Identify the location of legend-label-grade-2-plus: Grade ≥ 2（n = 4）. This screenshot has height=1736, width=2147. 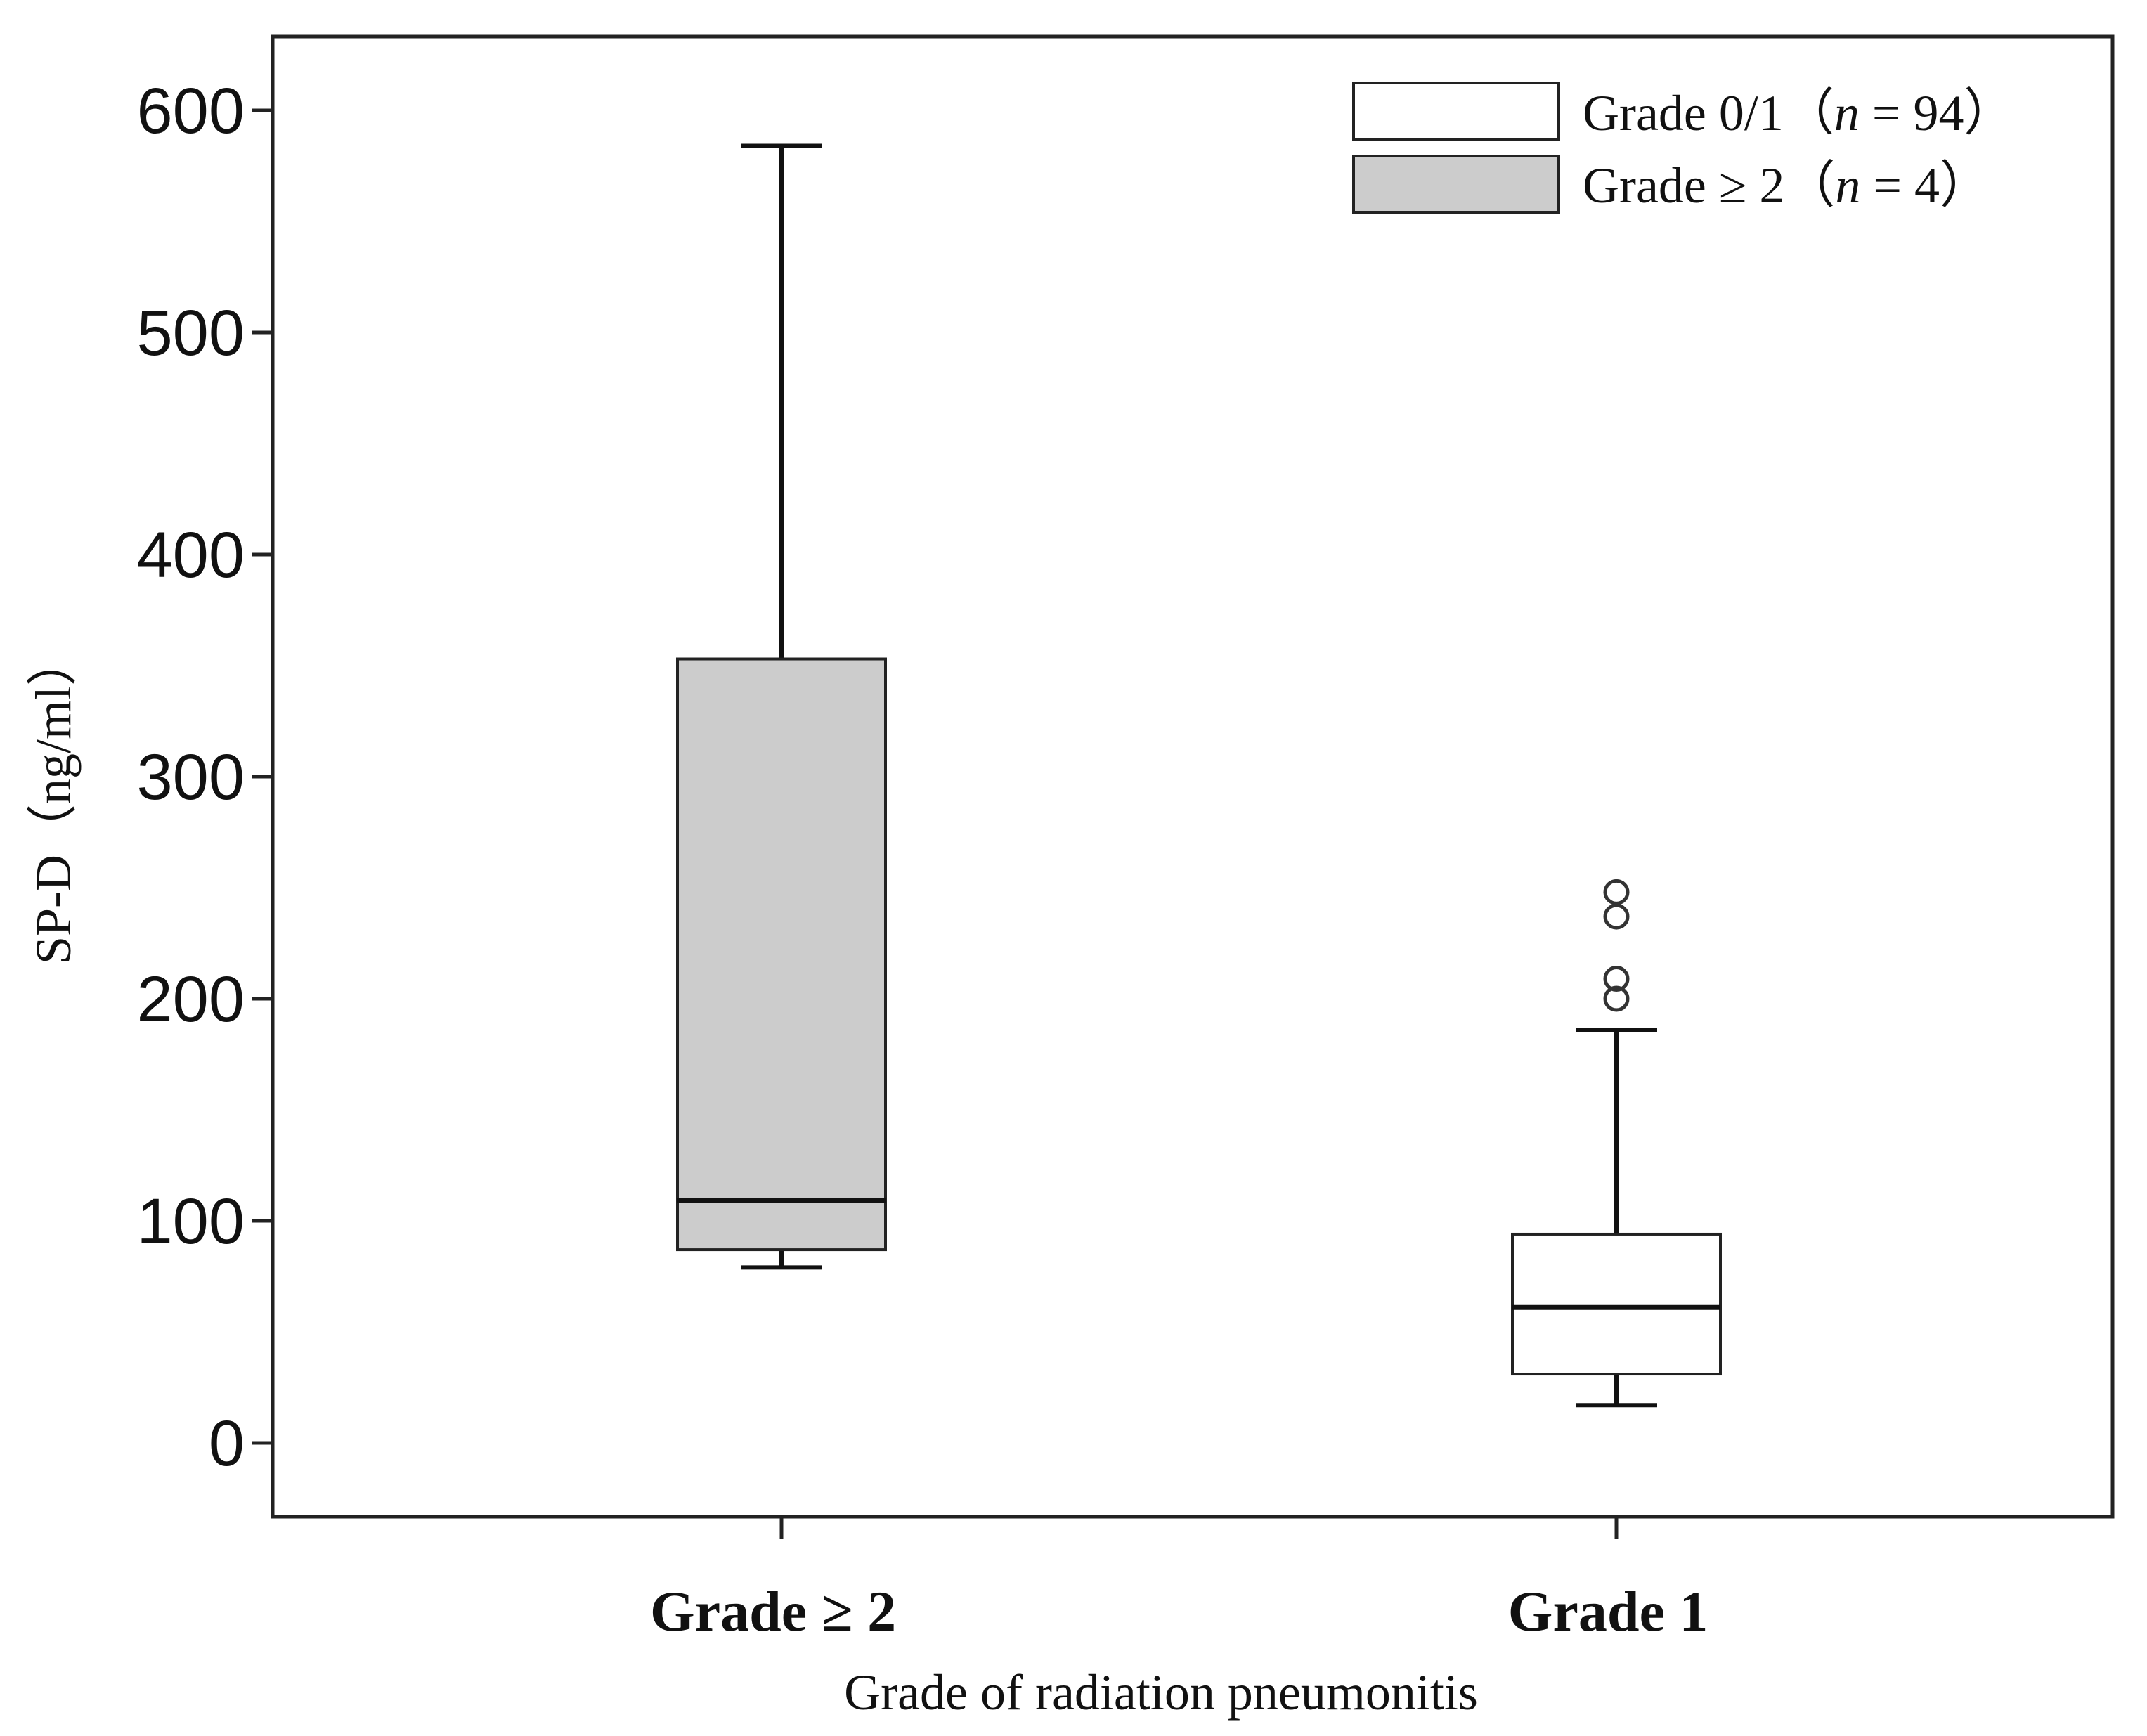
(1787, 185).